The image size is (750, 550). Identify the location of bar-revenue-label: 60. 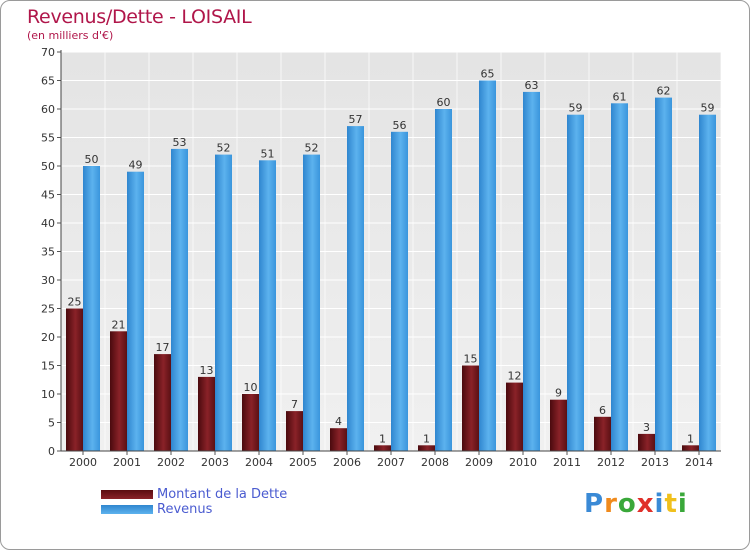
(444, 102).